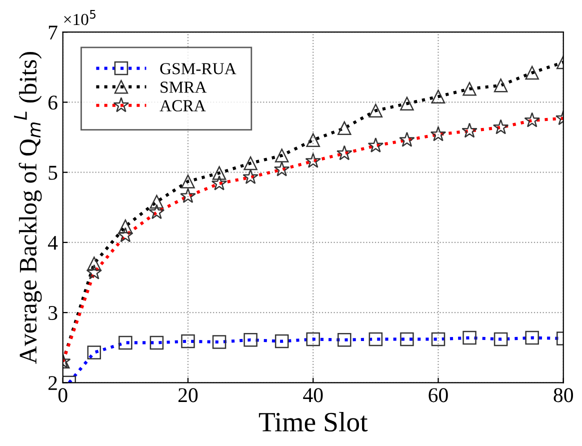 The height and width of the screenshot is (446, 582). What do you see at coordinates (183, 106) in the screenshot?
I see `legend-label: ACRA` at bounding box center [183, 106].